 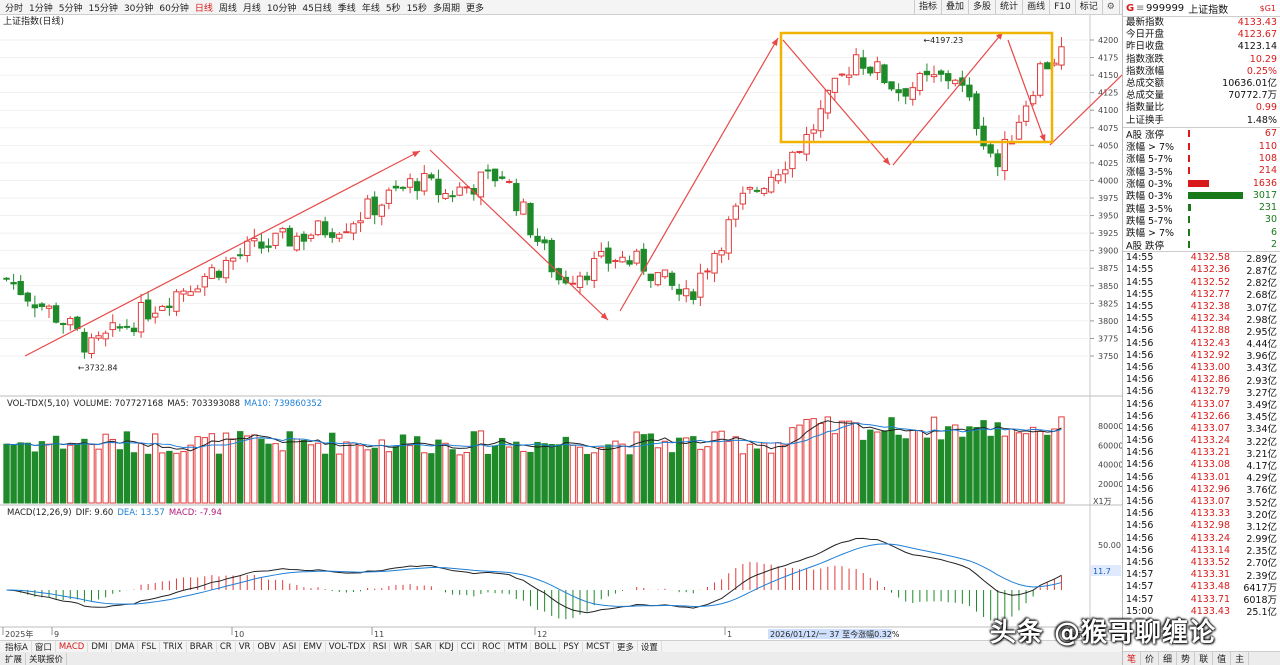 What do you see at coordinates (1201, 72) in the screenshot?
I see `stat-row: 指数涨幅 0.25%` at bounding box center [1201, 72].